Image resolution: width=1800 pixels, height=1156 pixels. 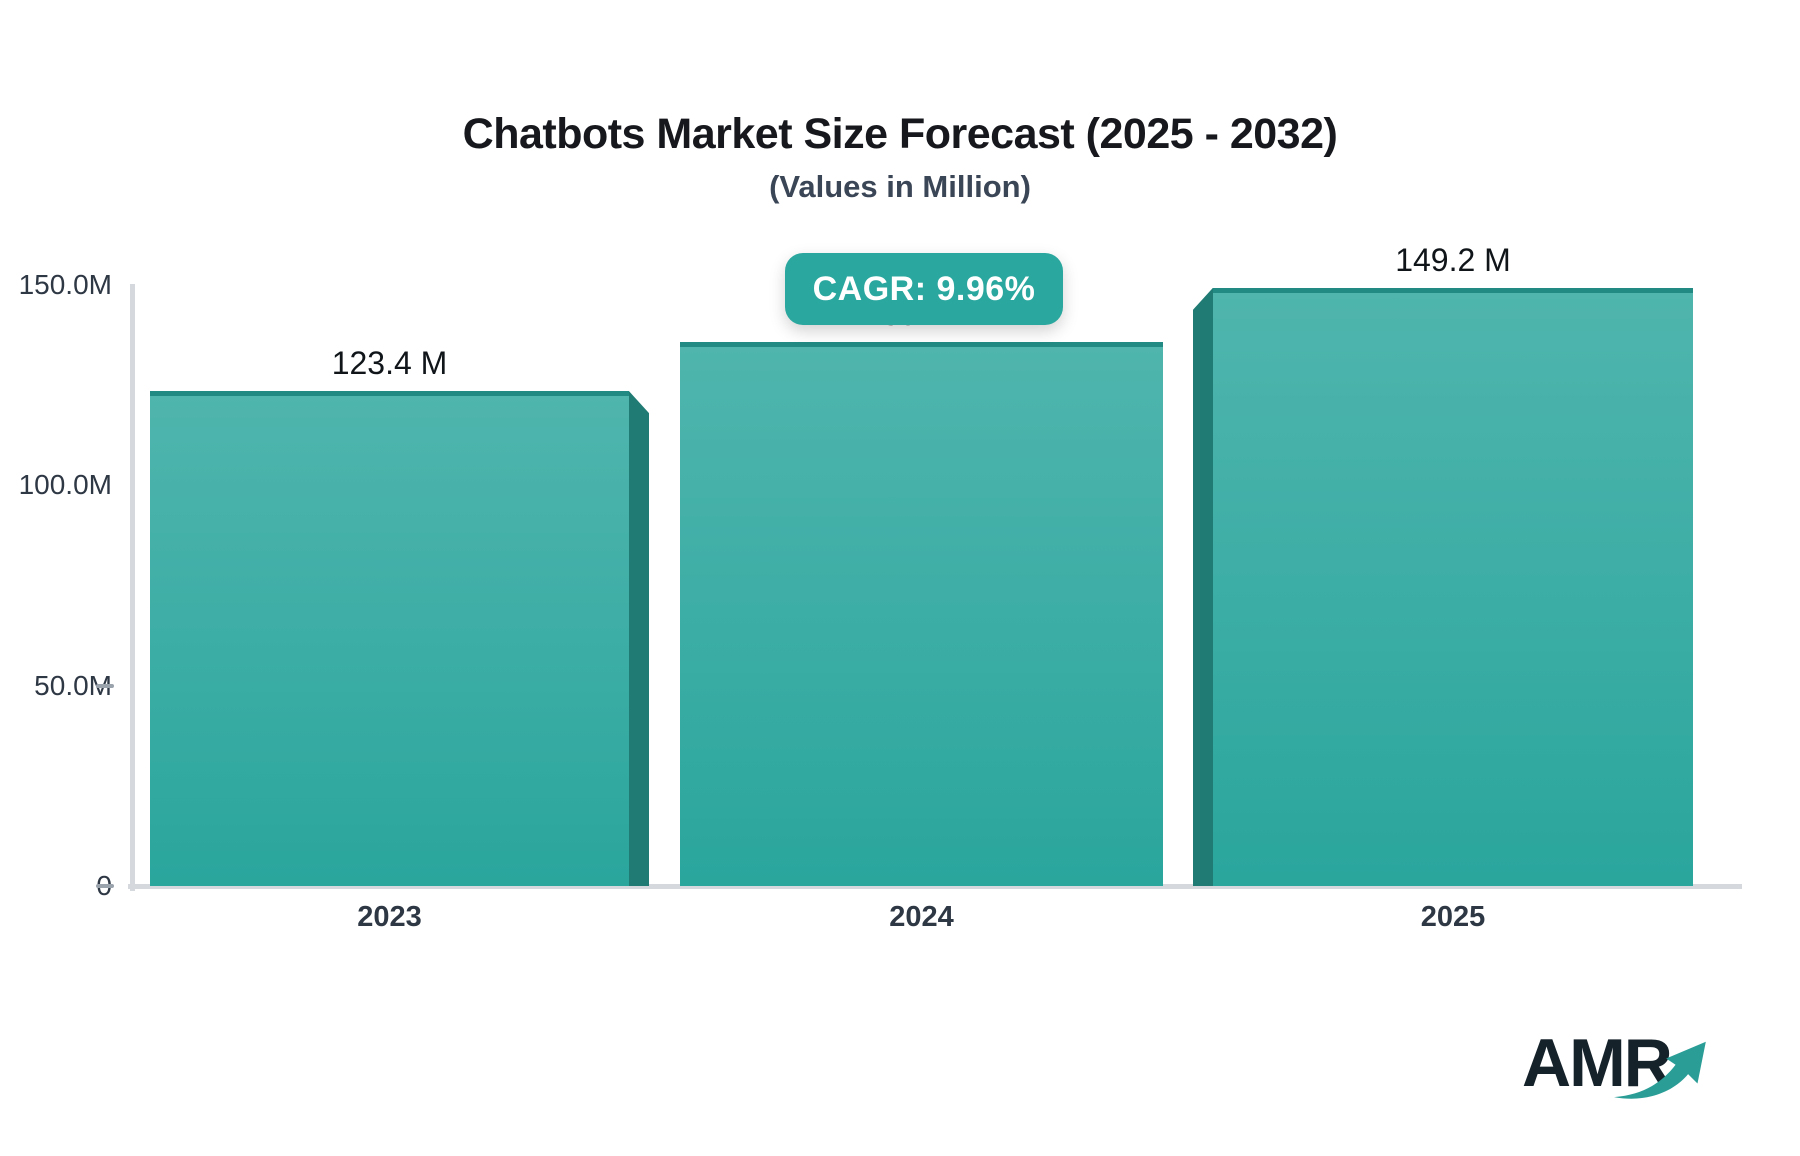 What do you see at coordinates (921, 613) in the screenshot?
I see `bar-2024` at bounding box center [921, 613].